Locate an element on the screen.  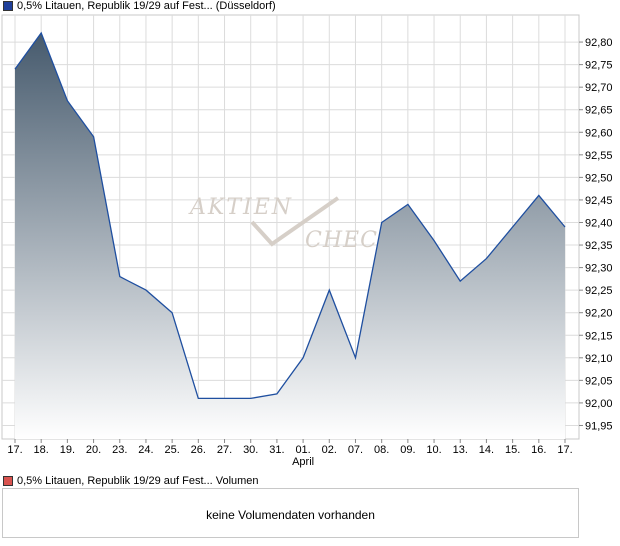
x-tick-label: 31. is located at coordinates (276, 450).